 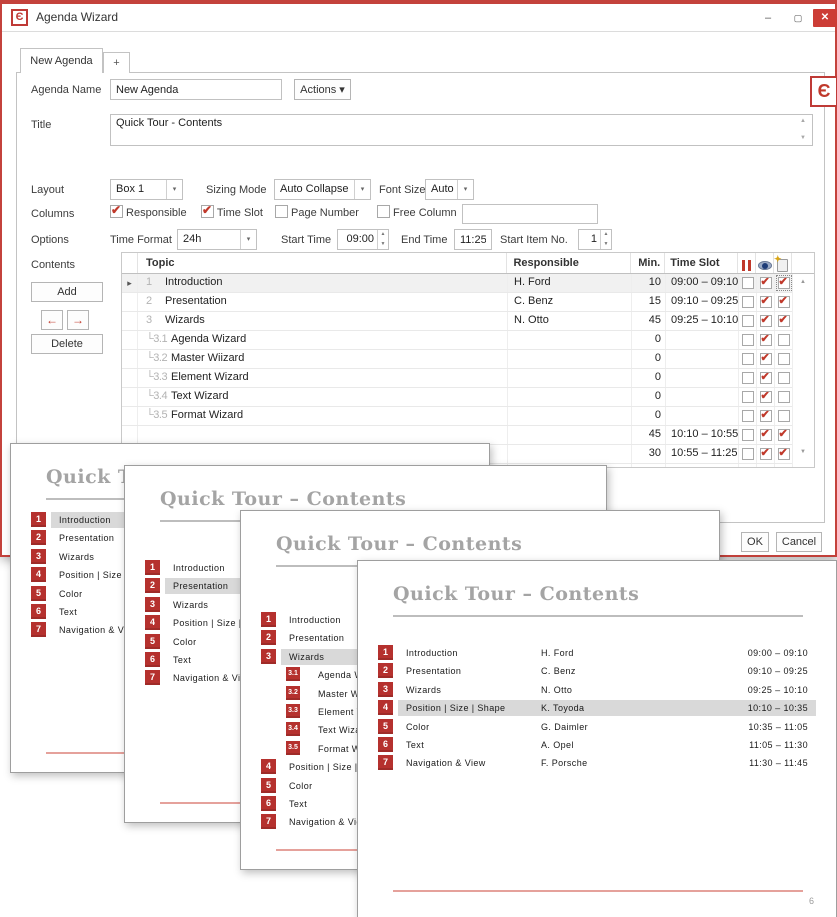 I want to click on title-textarea: Quick Tour - Contents, so click(x=461, y=130).